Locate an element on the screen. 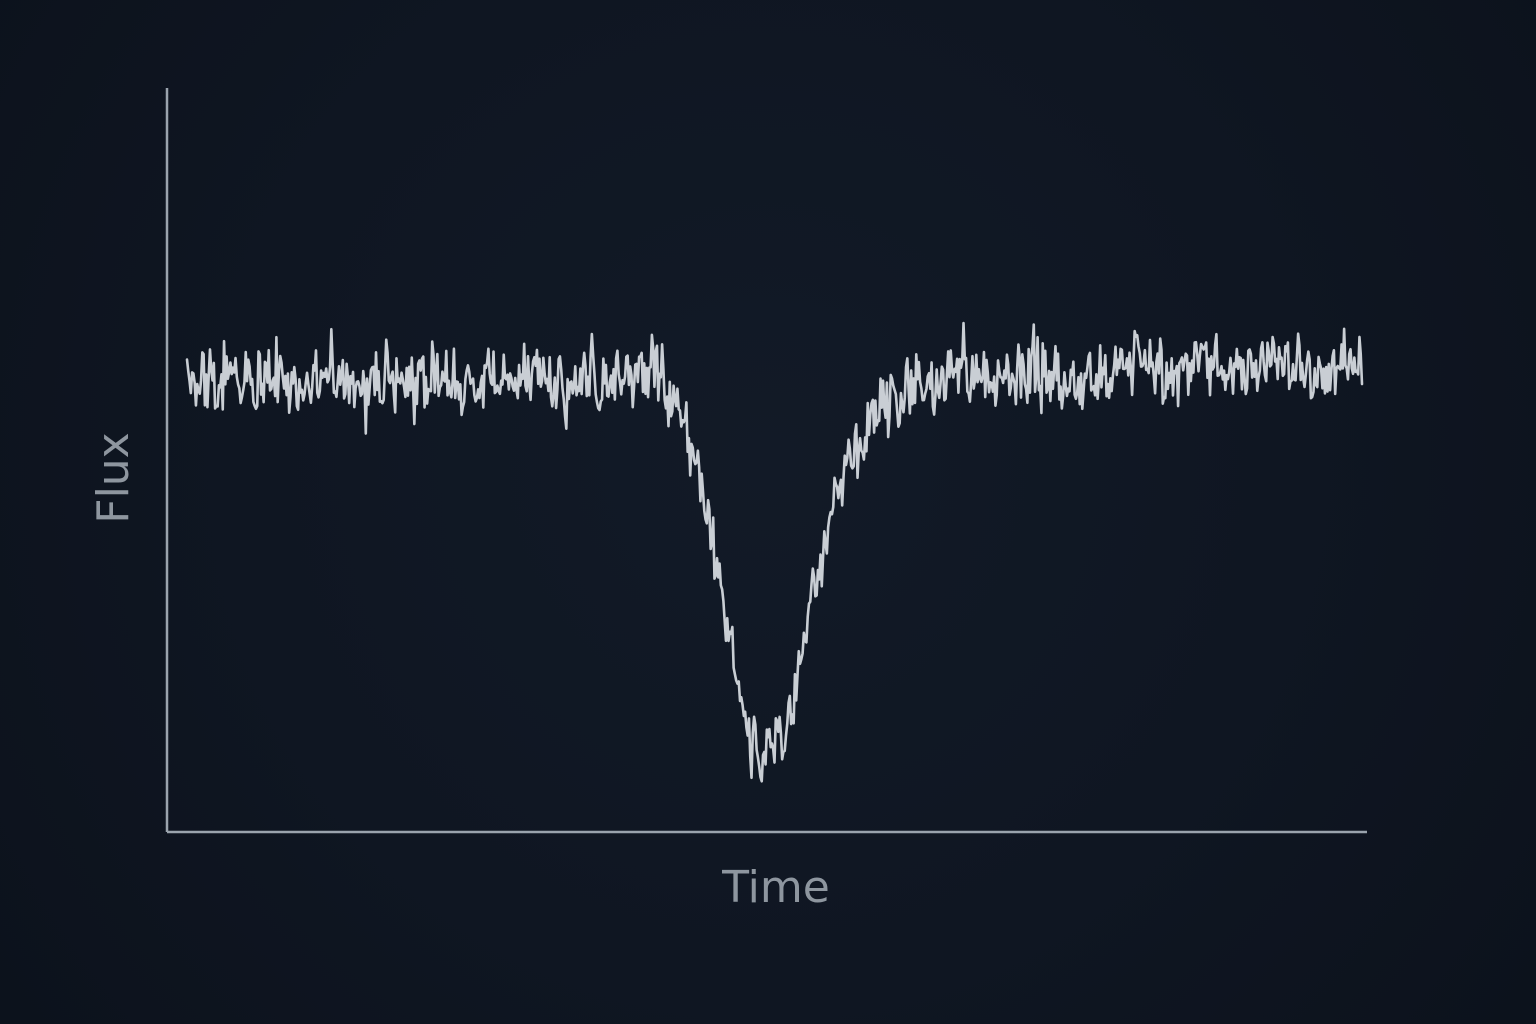 The height and width of the screenshot is (1024, 1536). y-axis-label: Flux is located at coordinates (113, 477).